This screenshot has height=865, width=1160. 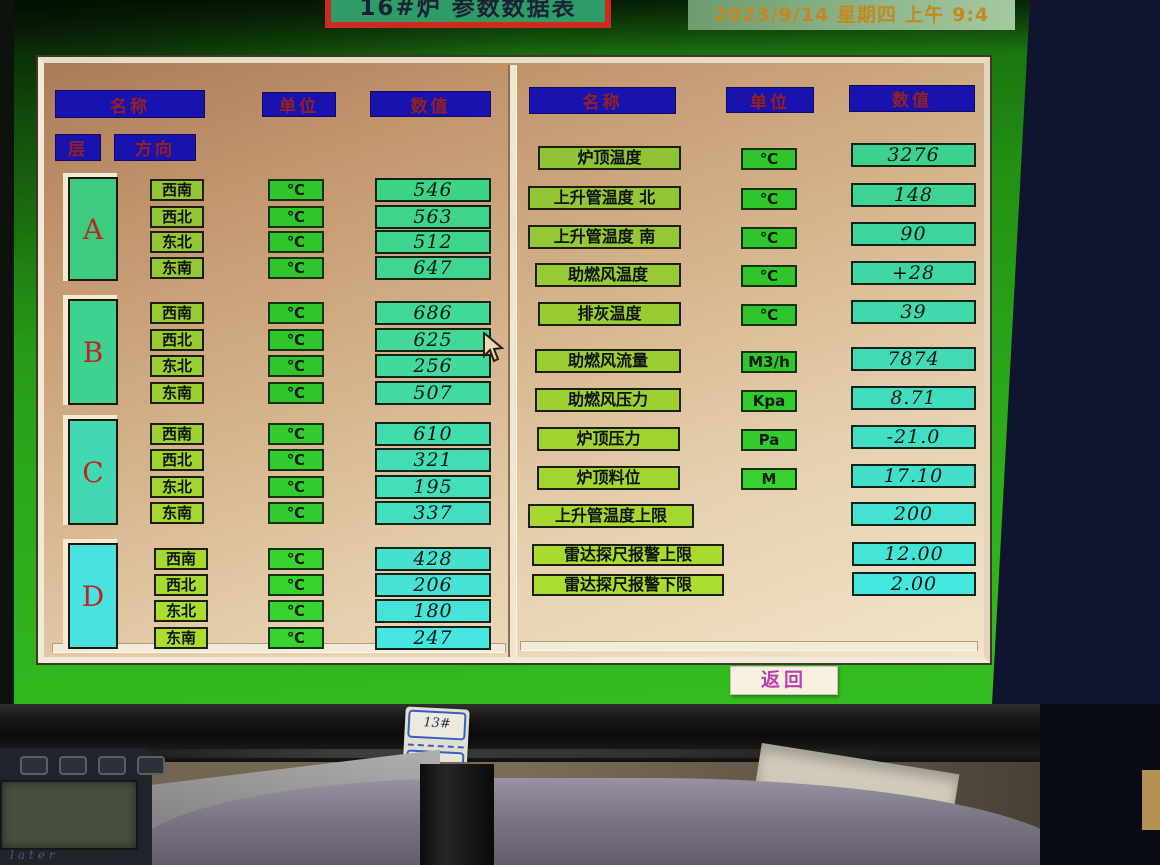 I want to click on panel-divider, so click(x=512, y=361).